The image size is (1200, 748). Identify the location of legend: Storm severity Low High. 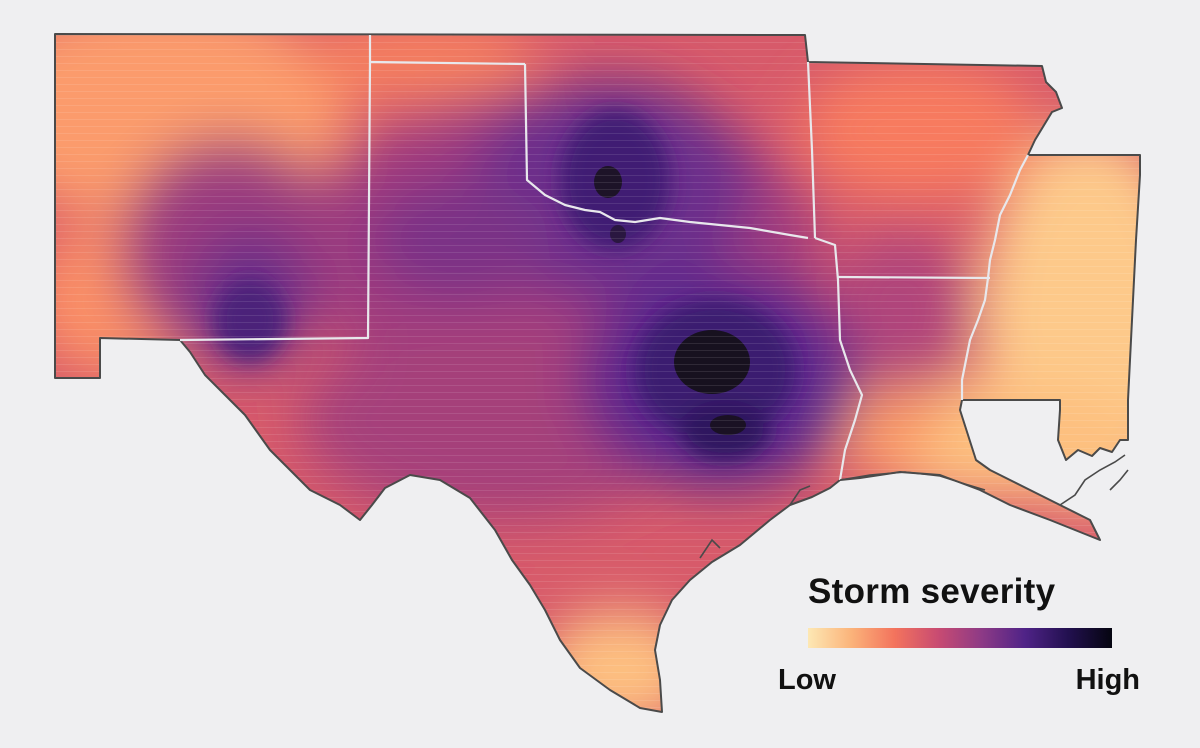
(964, 637).